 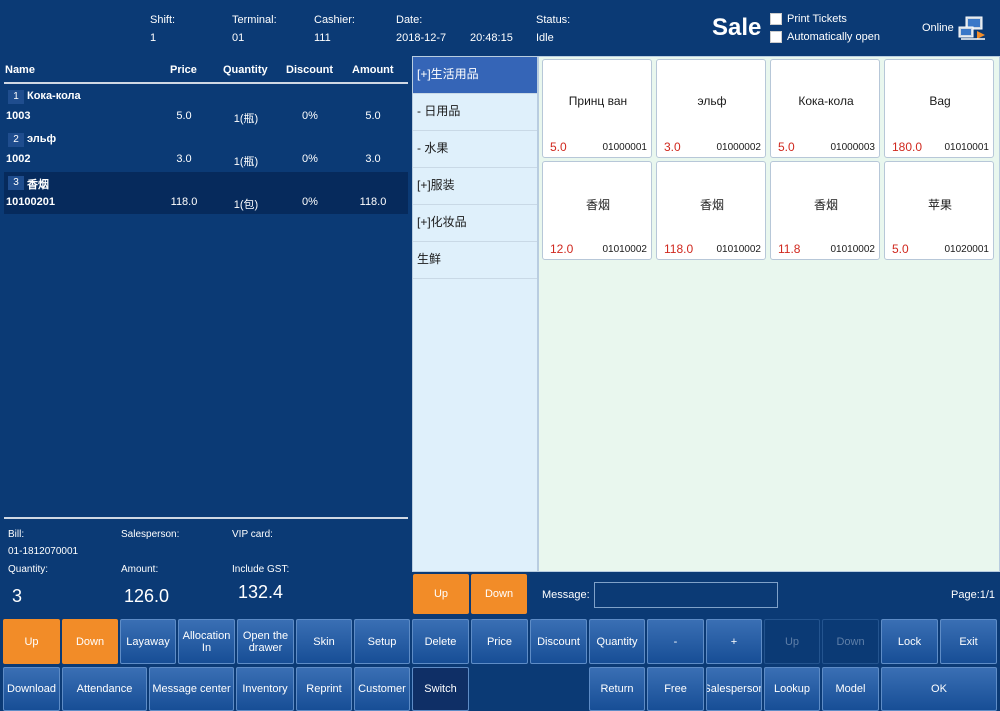 I want to click on salesperson-button: Salesperson, so click(x=734, y=689).